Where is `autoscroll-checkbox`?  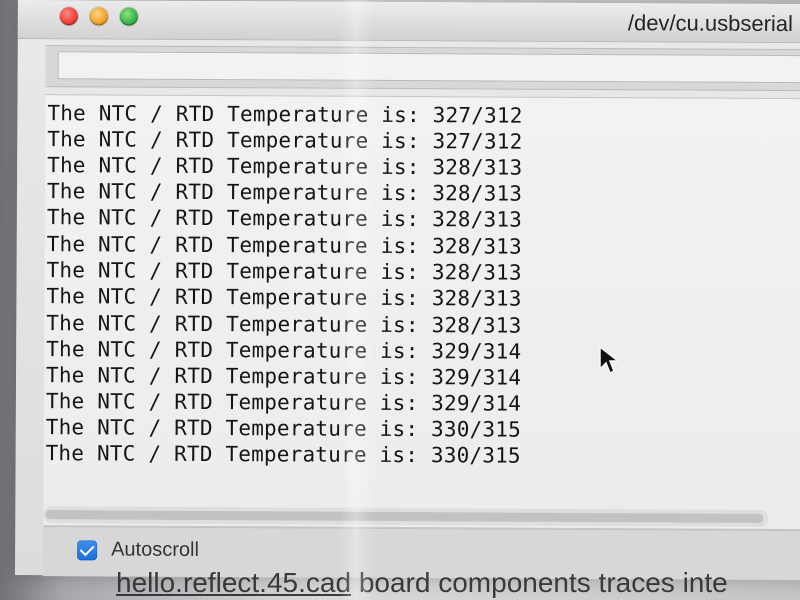 autoscroll-checkbox is located at coordinates (87, 550).